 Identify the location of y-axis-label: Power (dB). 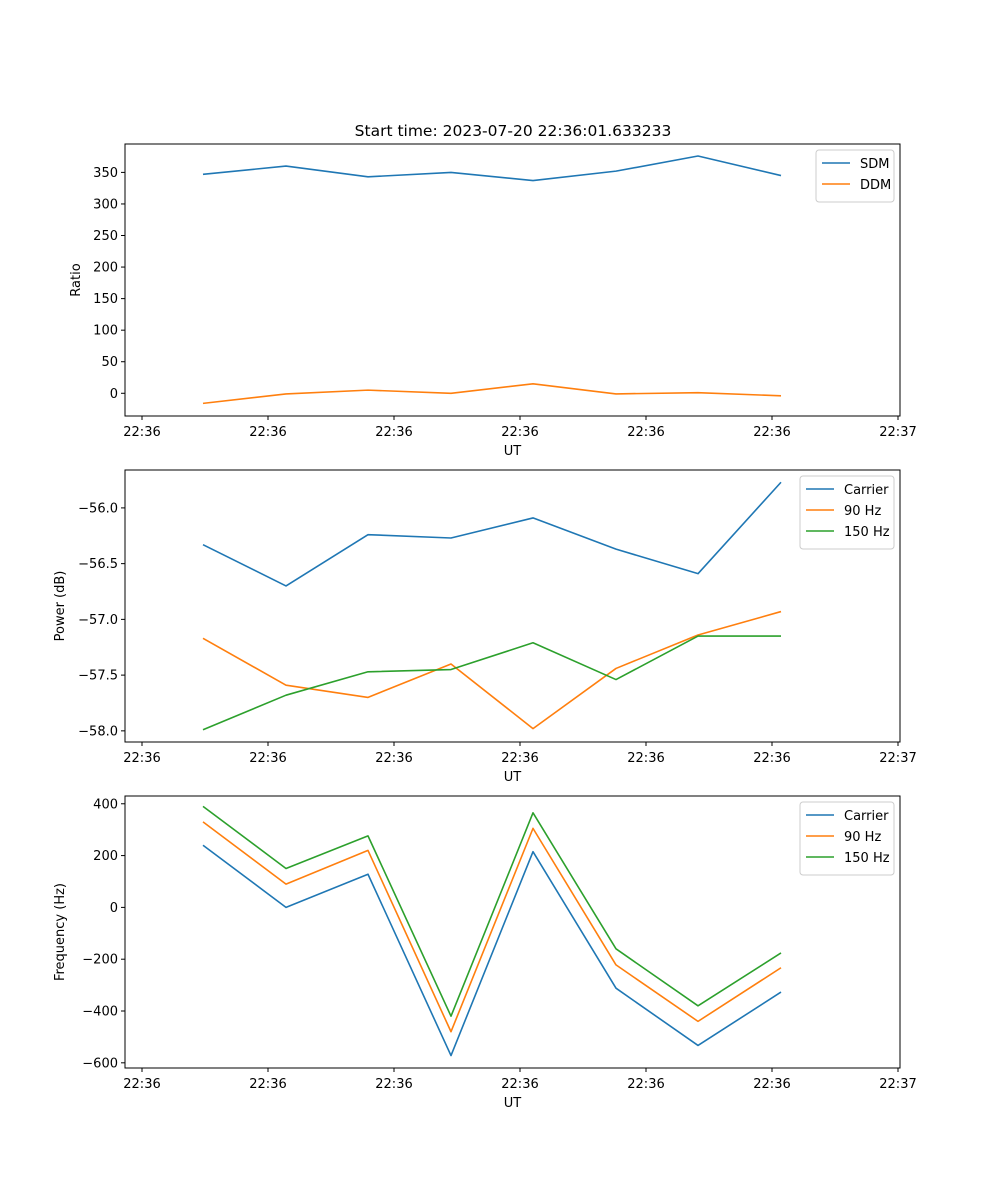
(60, 606).